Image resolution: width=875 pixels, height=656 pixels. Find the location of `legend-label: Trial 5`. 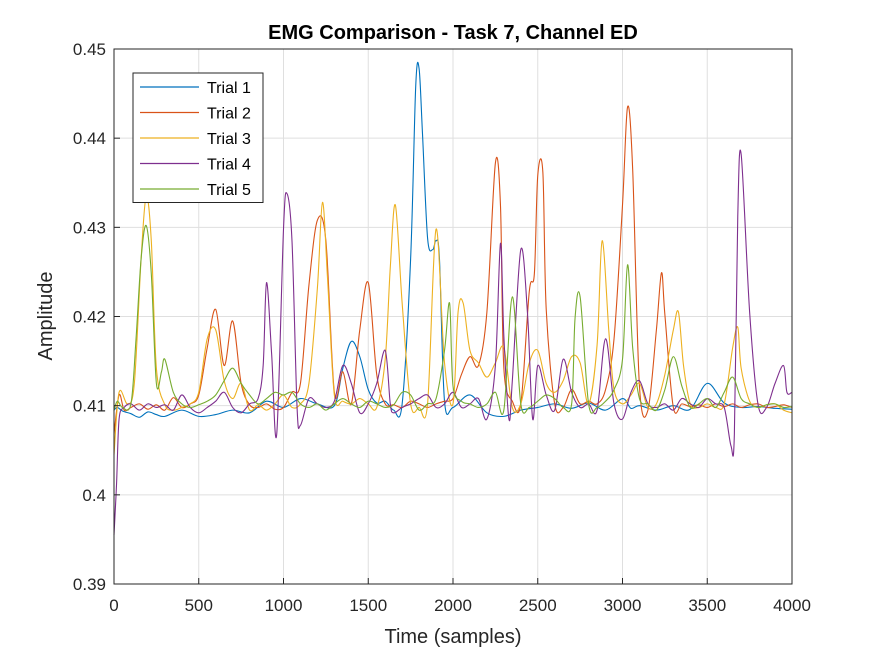

legend-label: Trial 5 is located at coordinates (229, 190).